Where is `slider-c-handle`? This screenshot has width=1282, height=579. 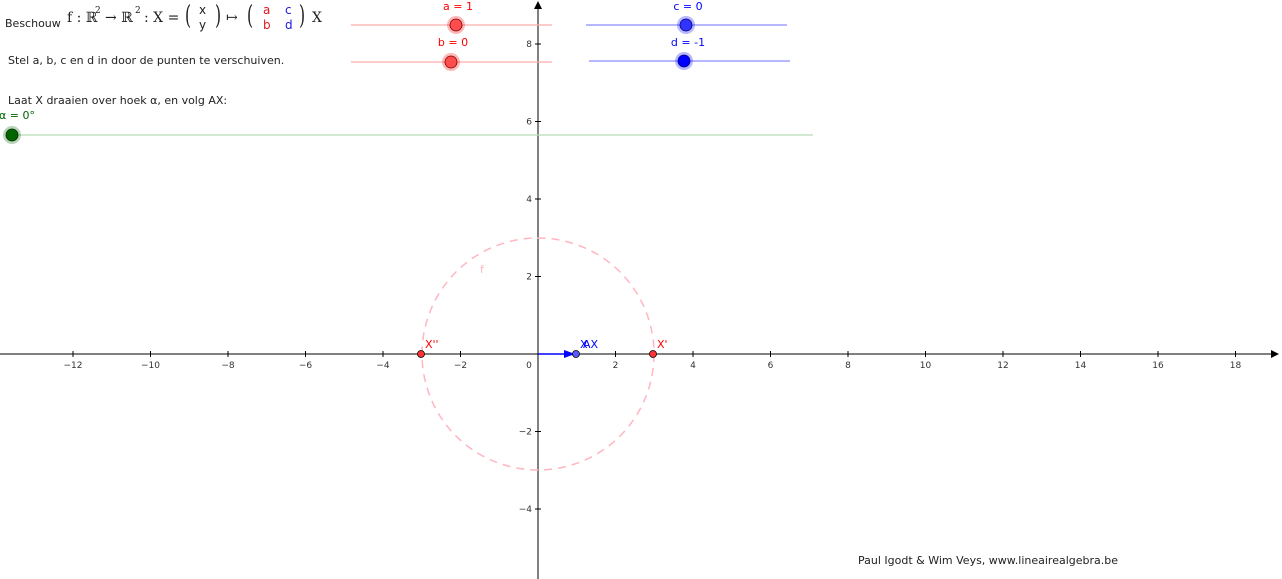 slider-c-handle is located at coordinates (686, 25).